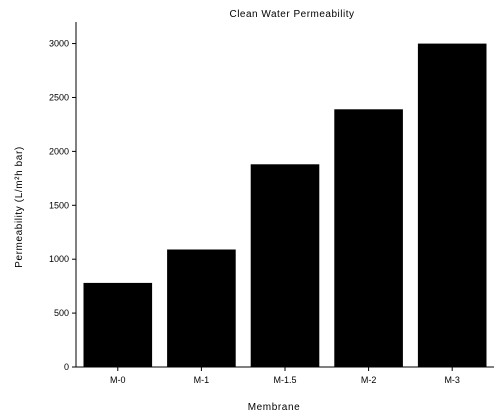 This screenshot has width=494, height=417. Describe the element at coordinates (202, 380) in the screenshot. I see `x-tick-label: M-1` at that location.